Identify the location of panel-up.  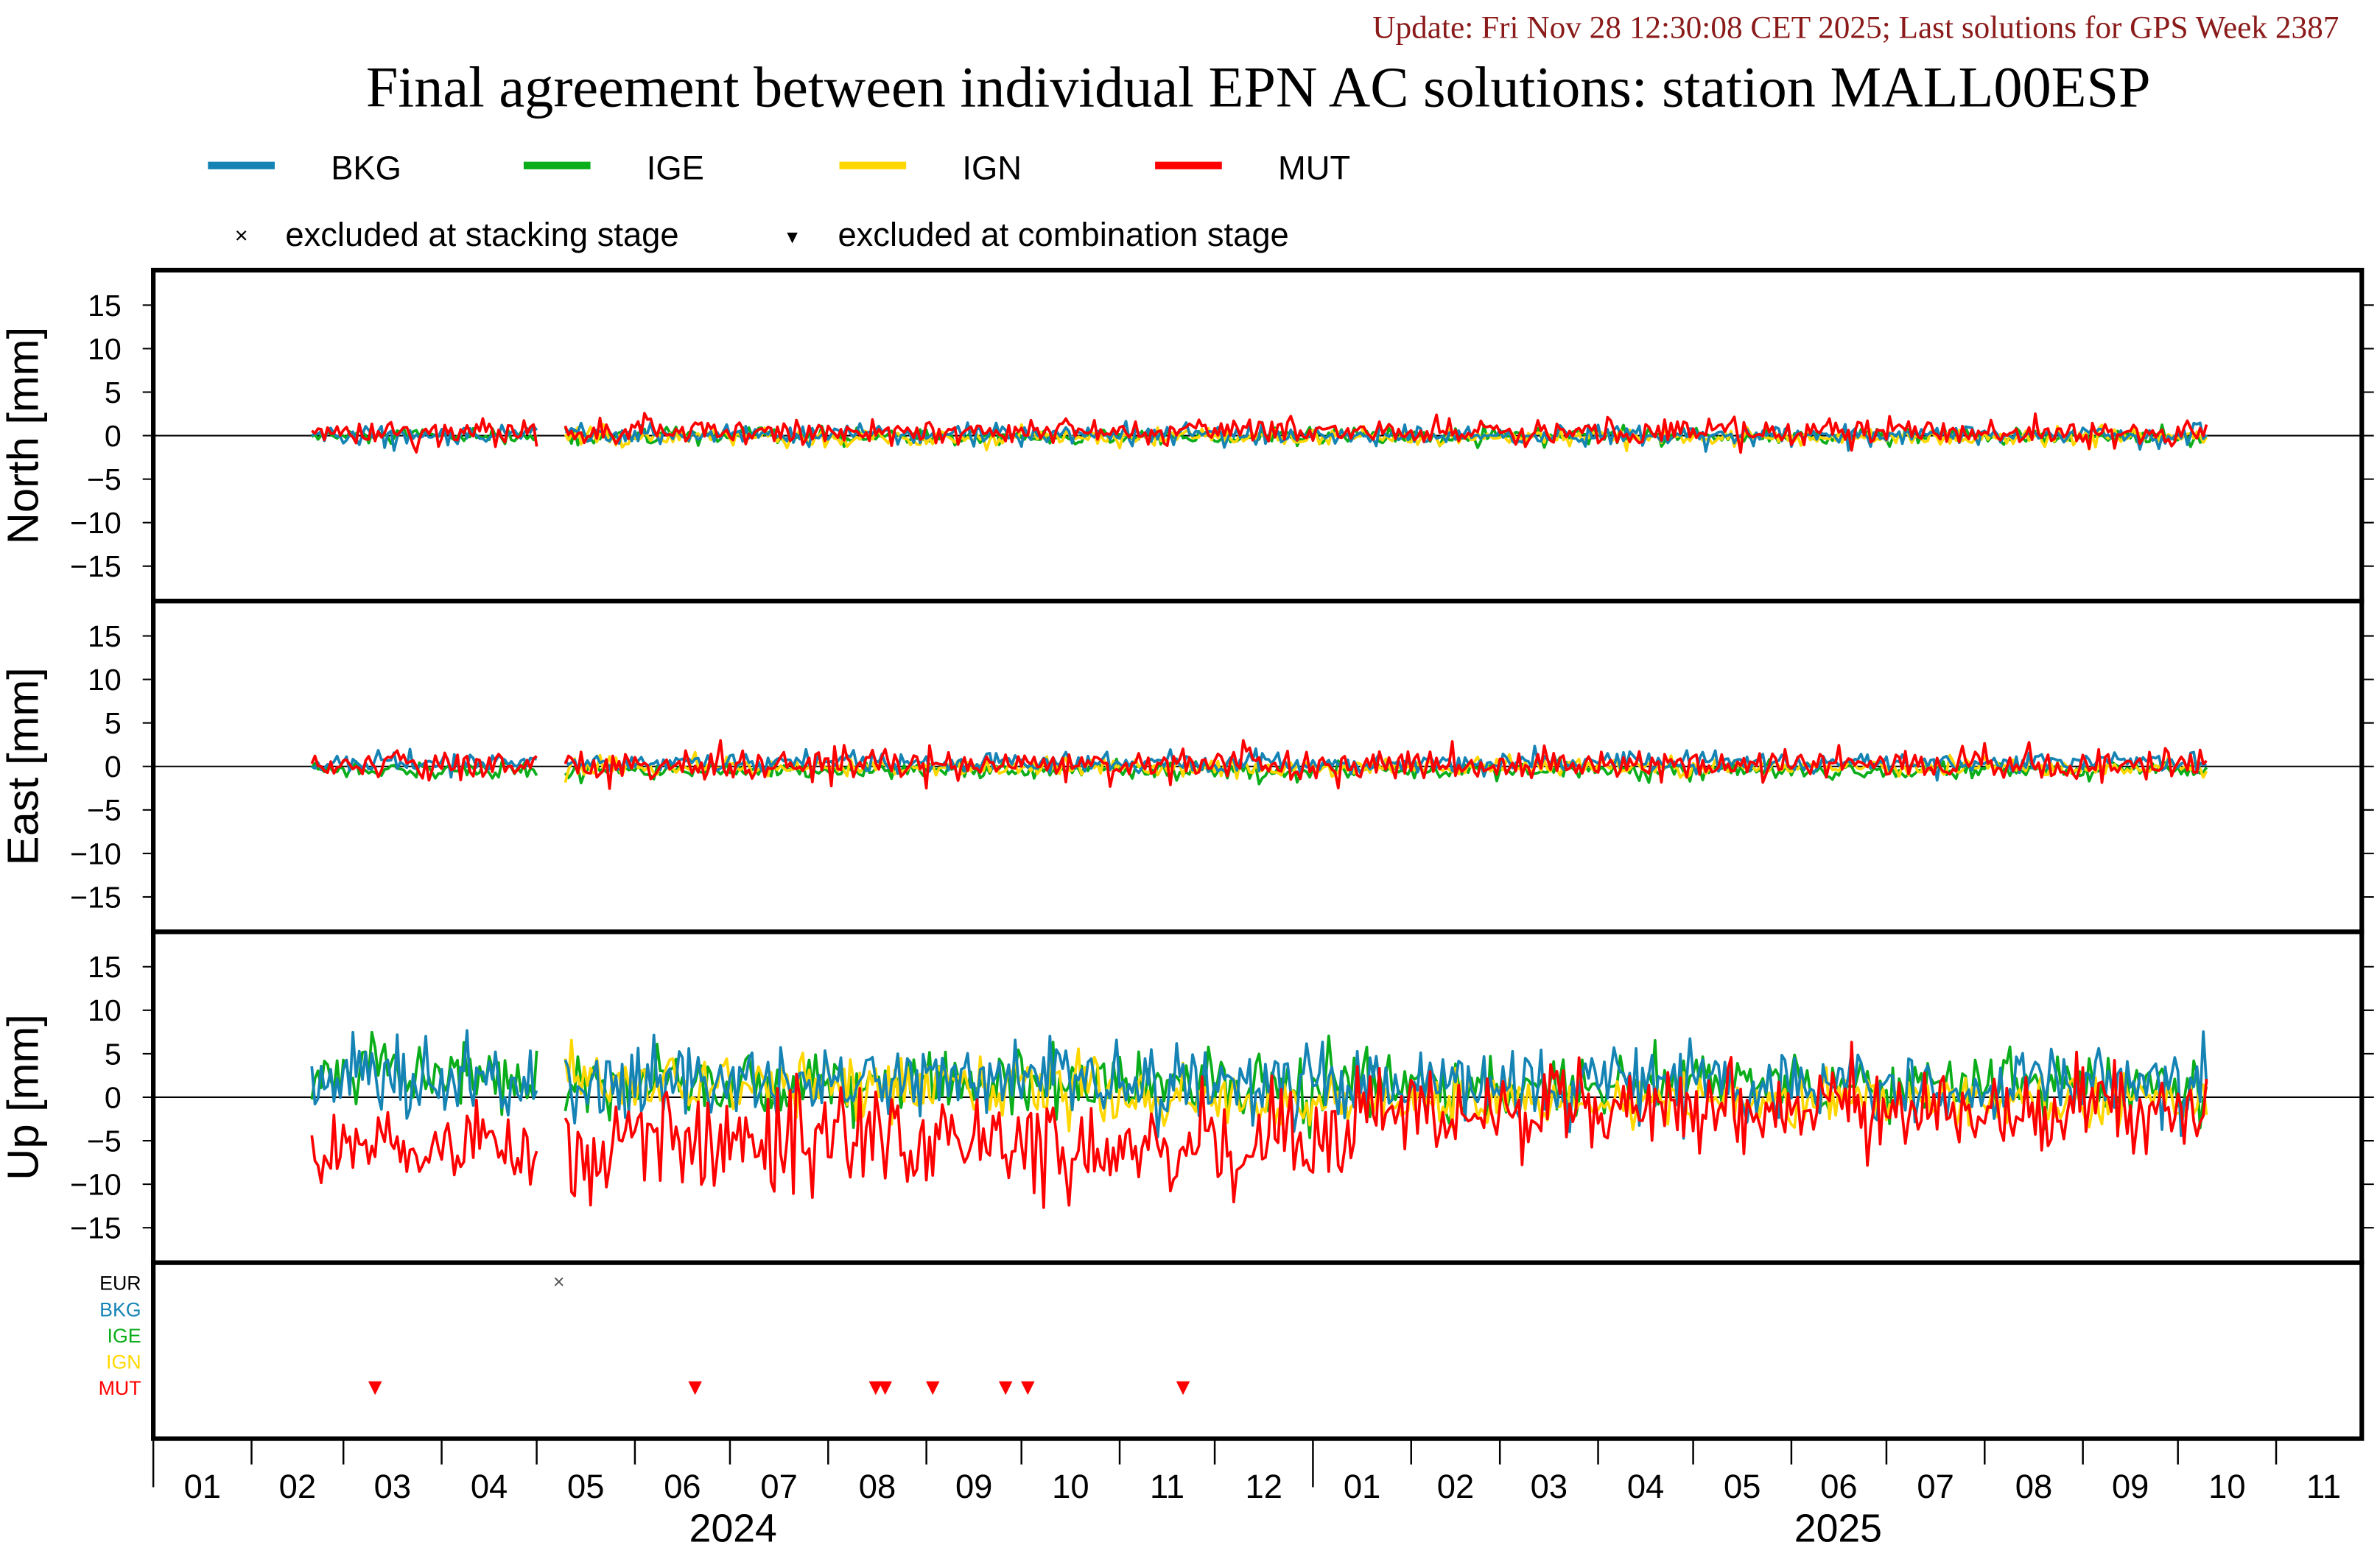
(1257, 1119).